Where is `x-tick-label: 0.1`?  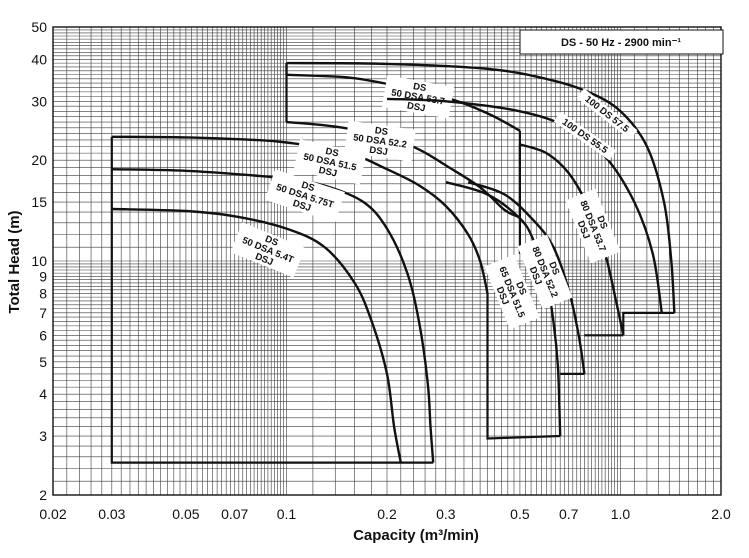 x-tick-label: 0.1 is located at coordinates (287, 514).